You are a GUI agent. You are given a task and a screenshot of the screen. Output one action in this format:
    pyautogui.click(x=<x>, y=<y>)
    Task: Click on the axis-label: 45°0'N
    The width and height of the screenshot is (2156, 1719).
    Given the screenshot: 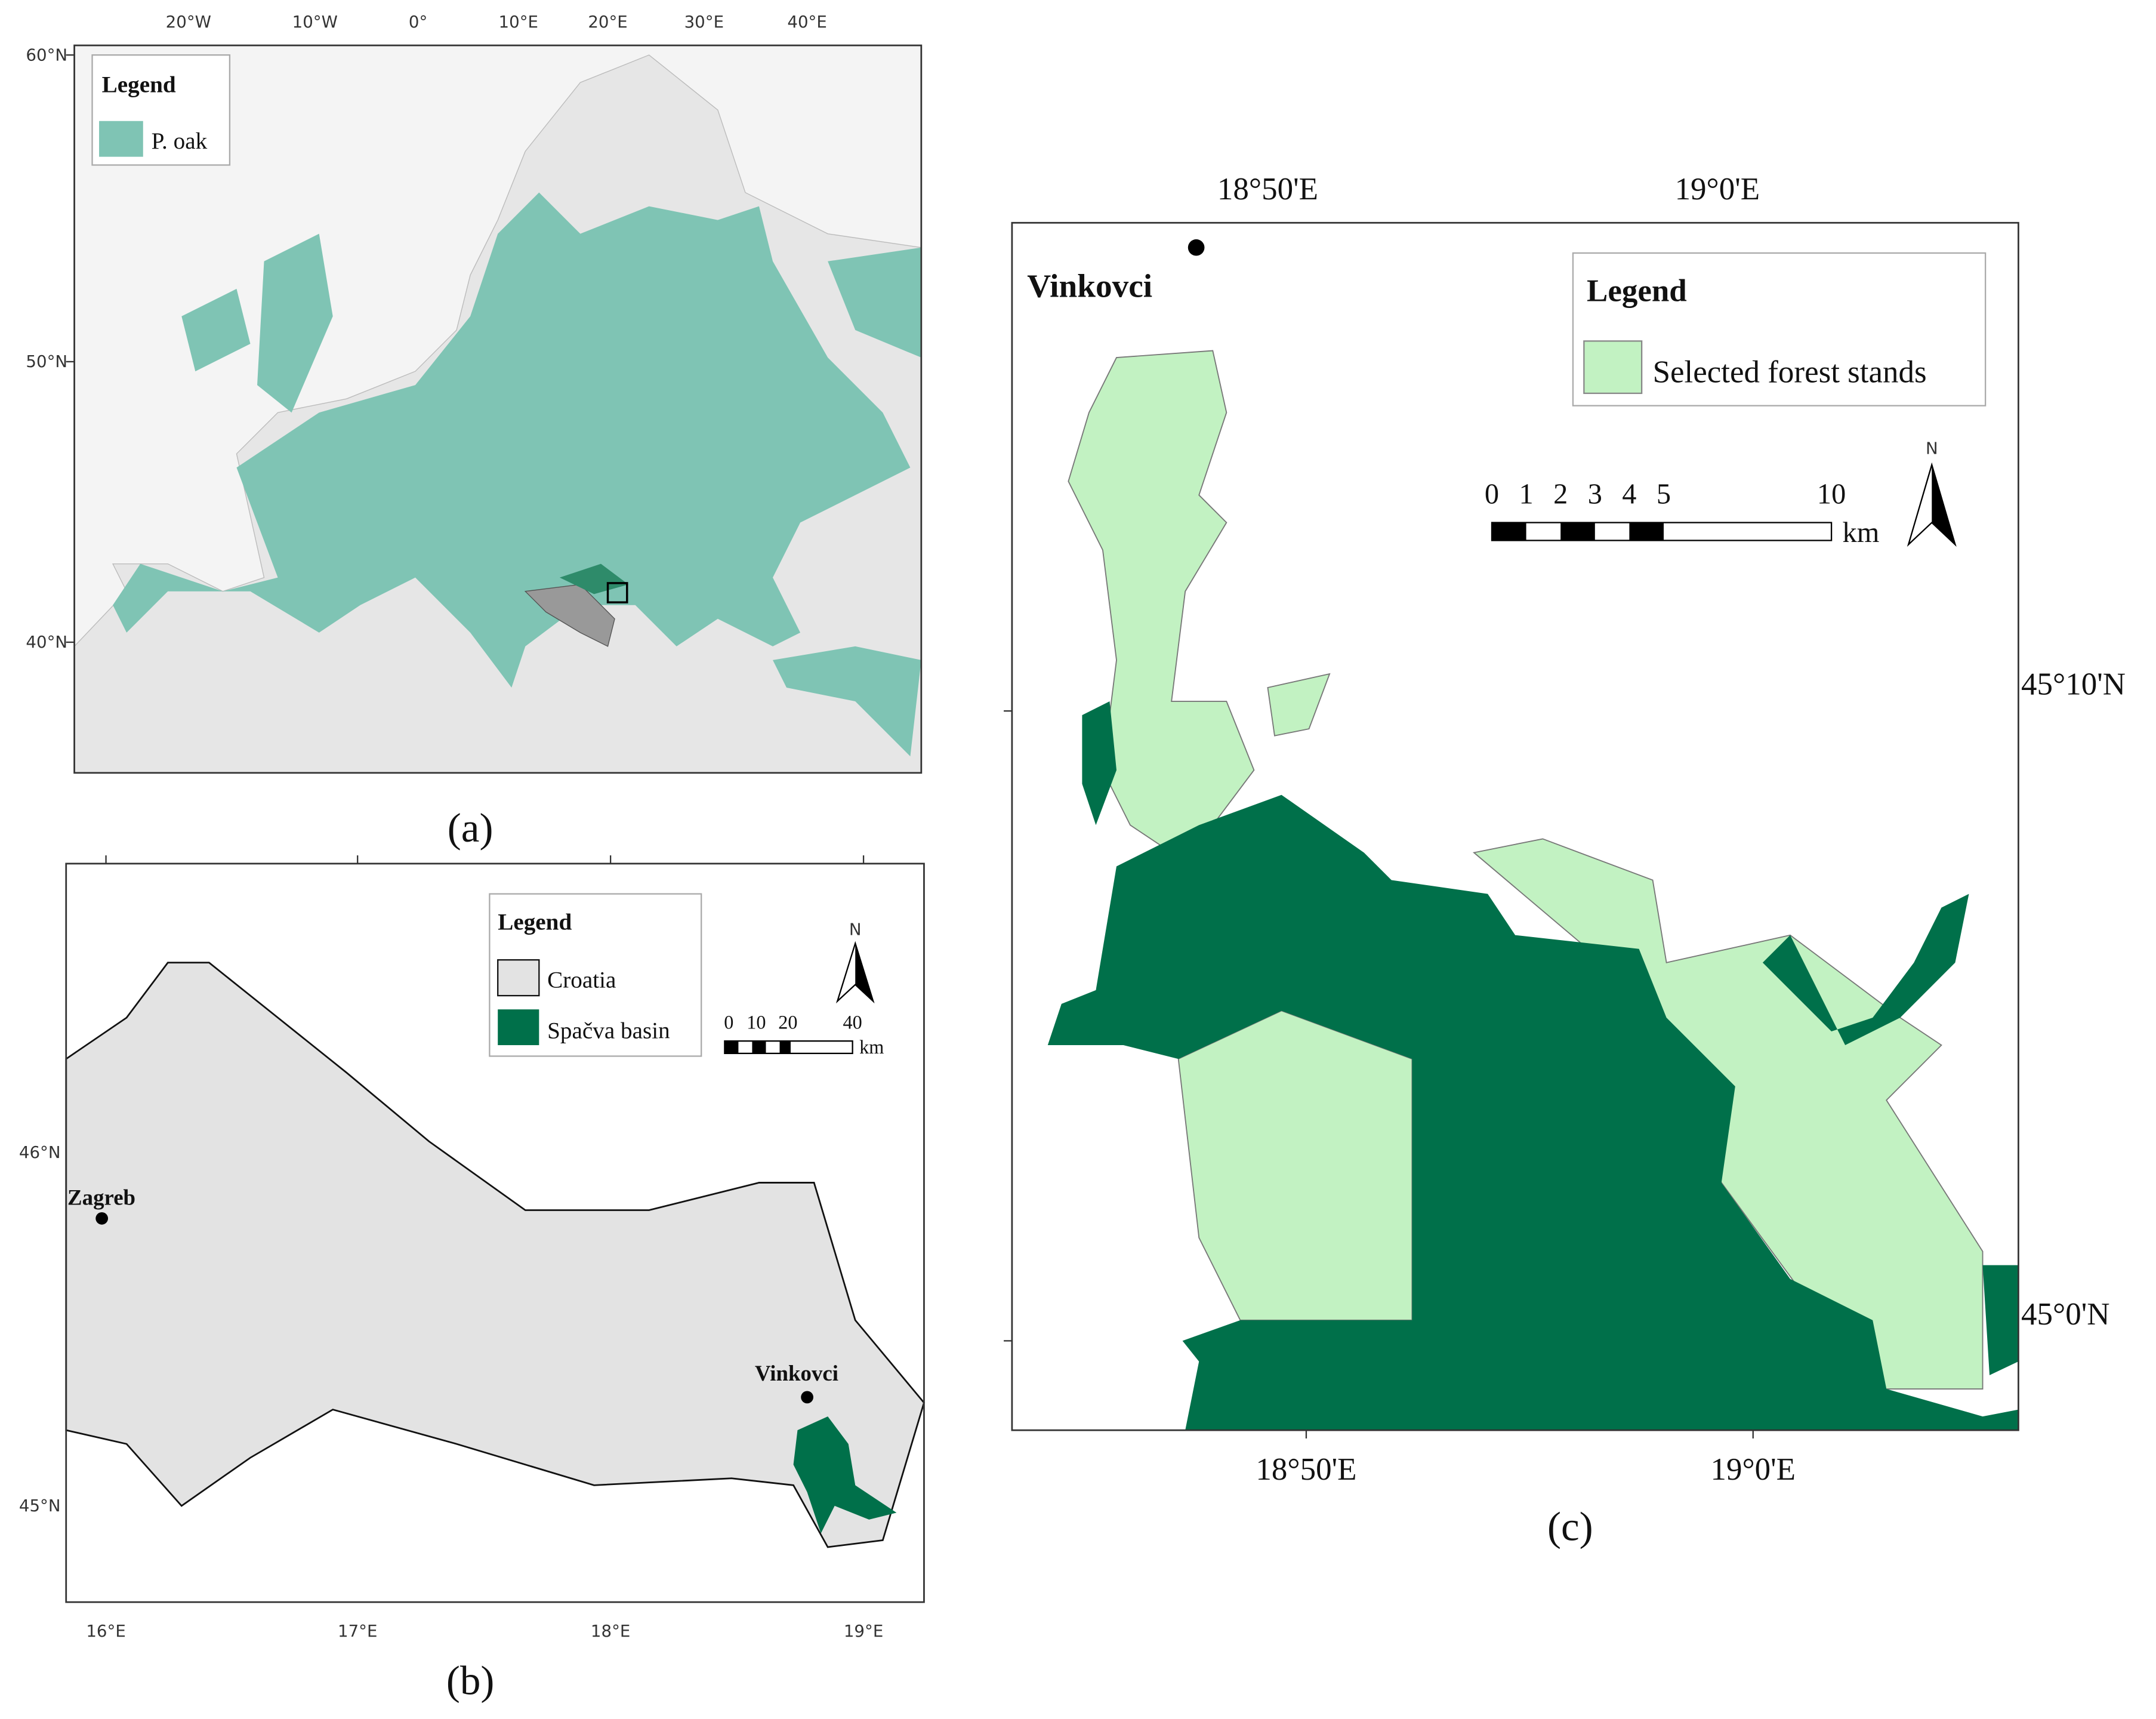 What is the action you would take?
    pyautogui.click(x=2065, y=1314)
    